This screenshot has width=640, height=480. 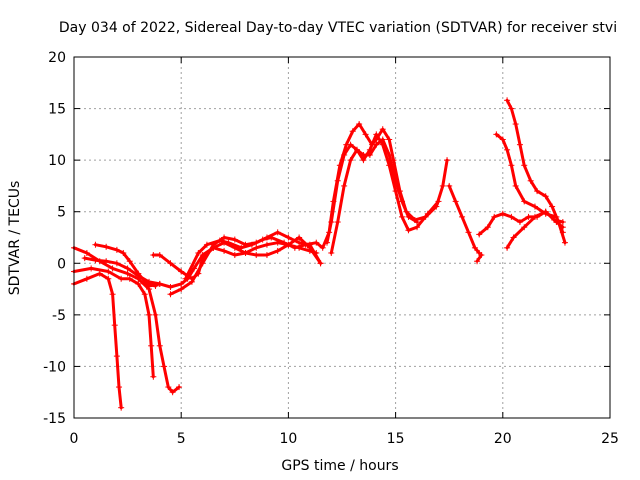 What do you see at coordinates (396, 439) in the screenshot?
I see `x-tick-label: 15` at bounding box center [396, 439].